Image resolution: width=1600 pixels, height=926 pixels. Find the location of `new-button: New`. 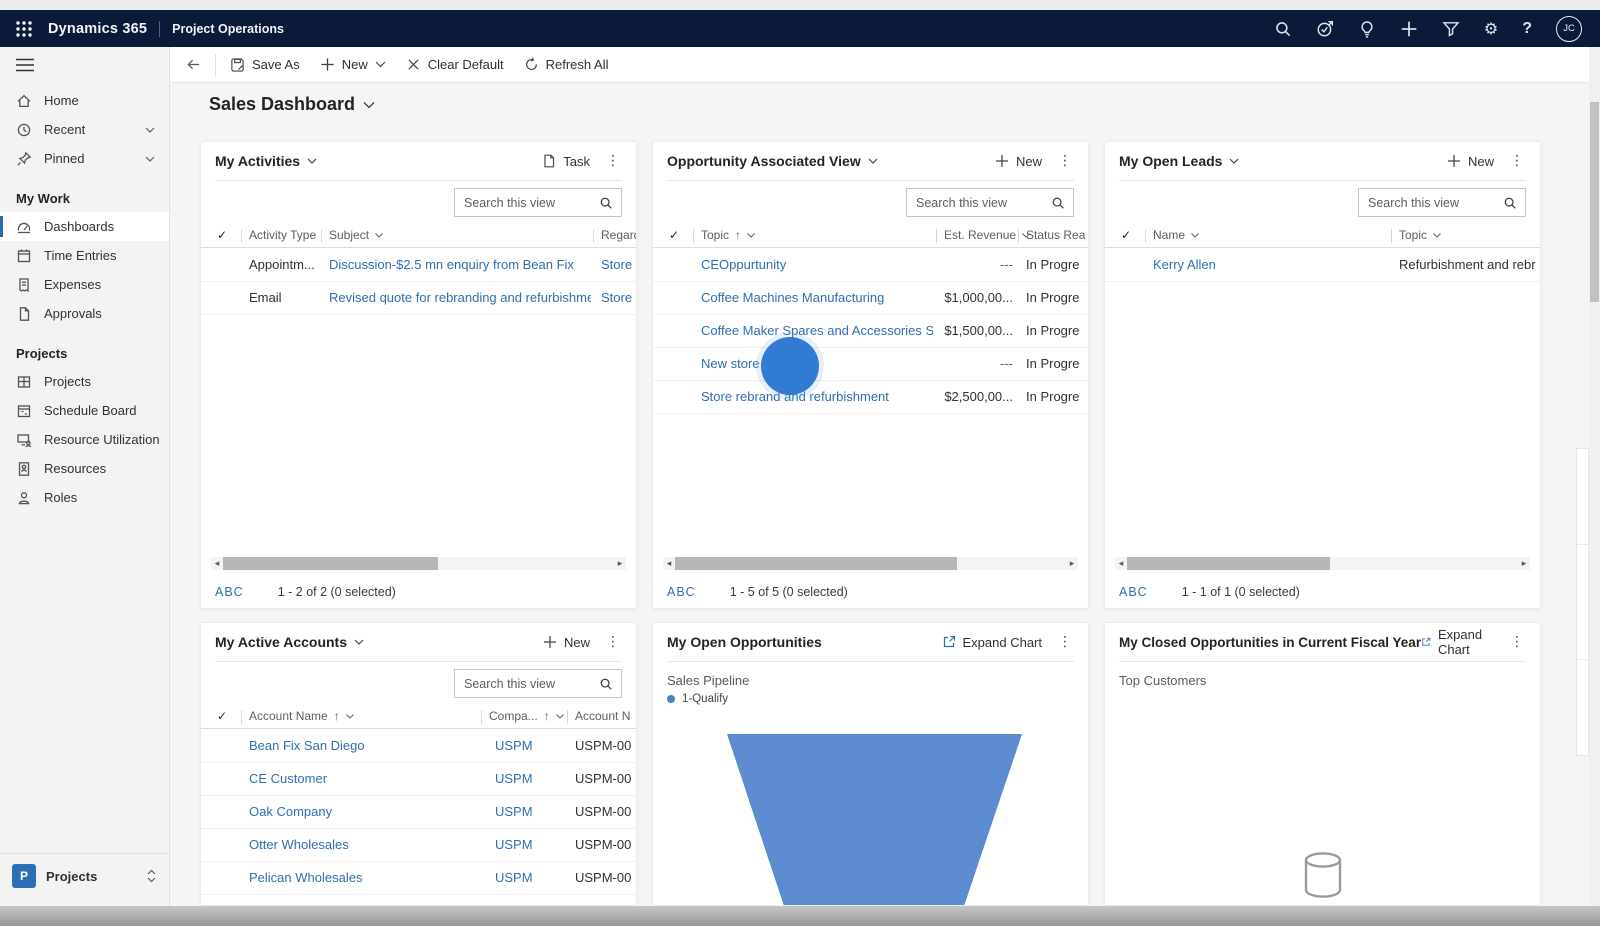

new-button: New is located at coordinates (353, 64).